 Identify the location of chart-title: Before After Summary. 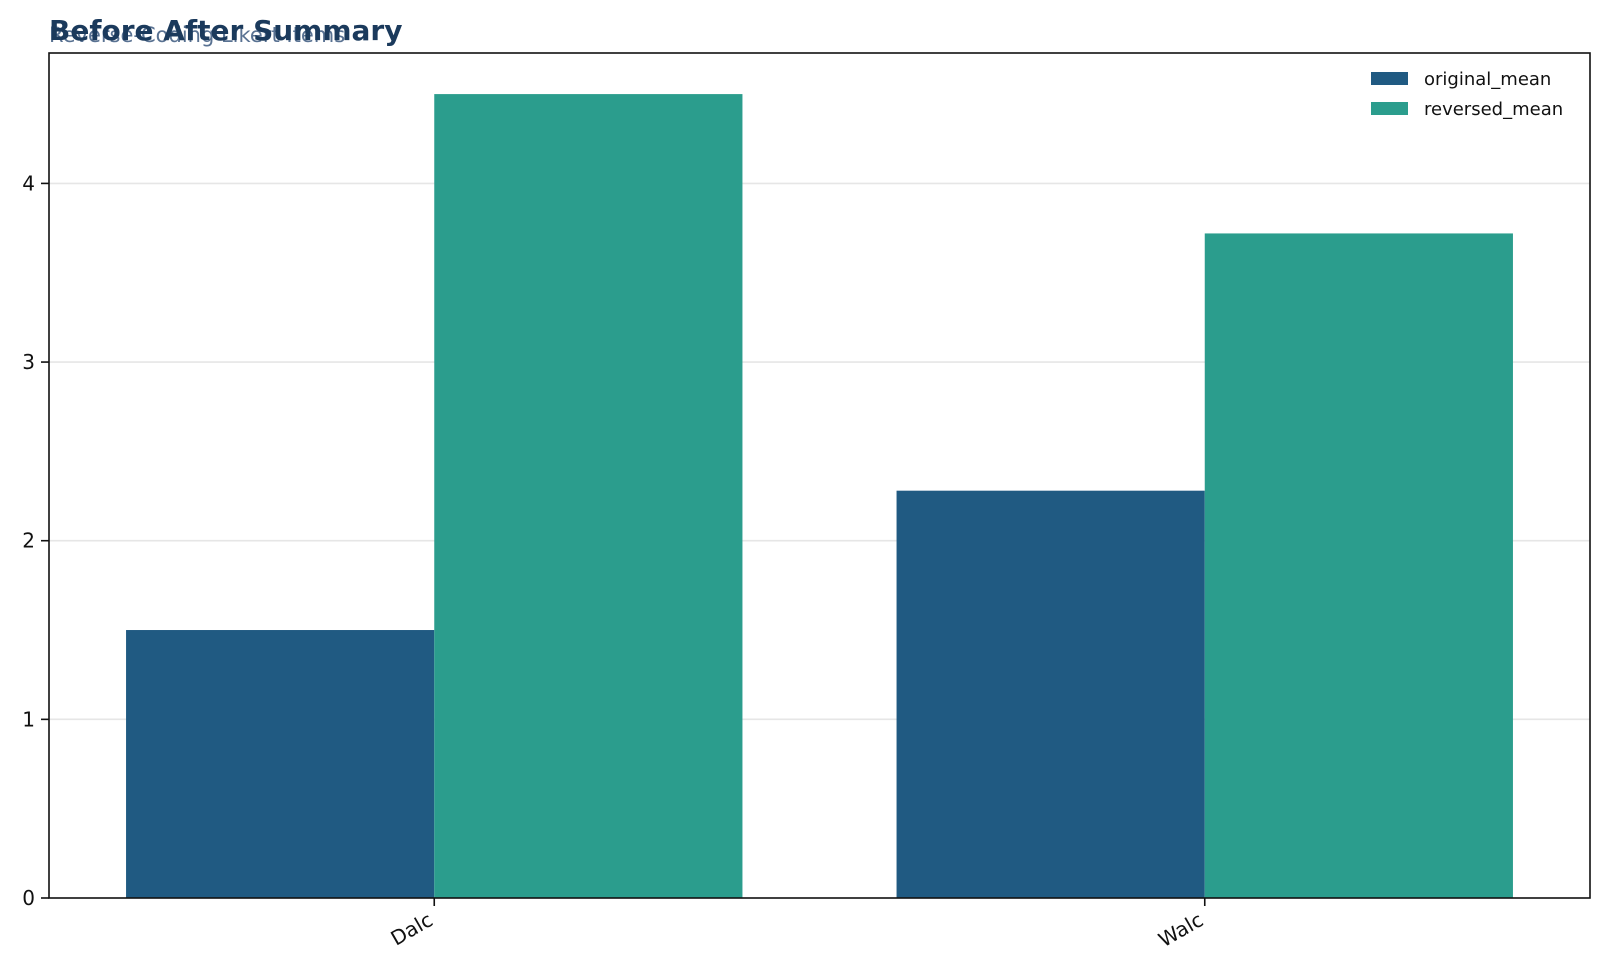
(226, 30).